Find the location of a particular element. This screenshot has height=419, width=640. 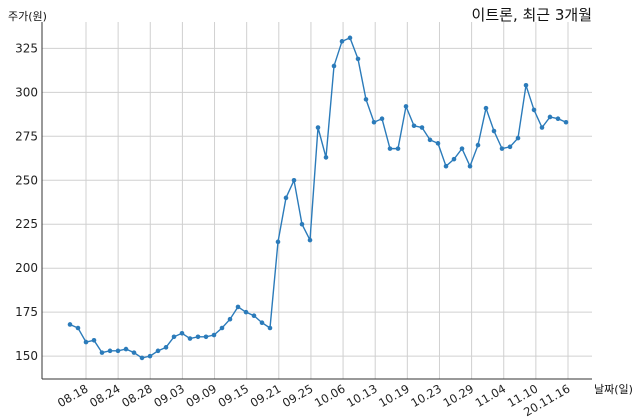

x-tick-label: 08.28 is located at coordinates (137, 395).